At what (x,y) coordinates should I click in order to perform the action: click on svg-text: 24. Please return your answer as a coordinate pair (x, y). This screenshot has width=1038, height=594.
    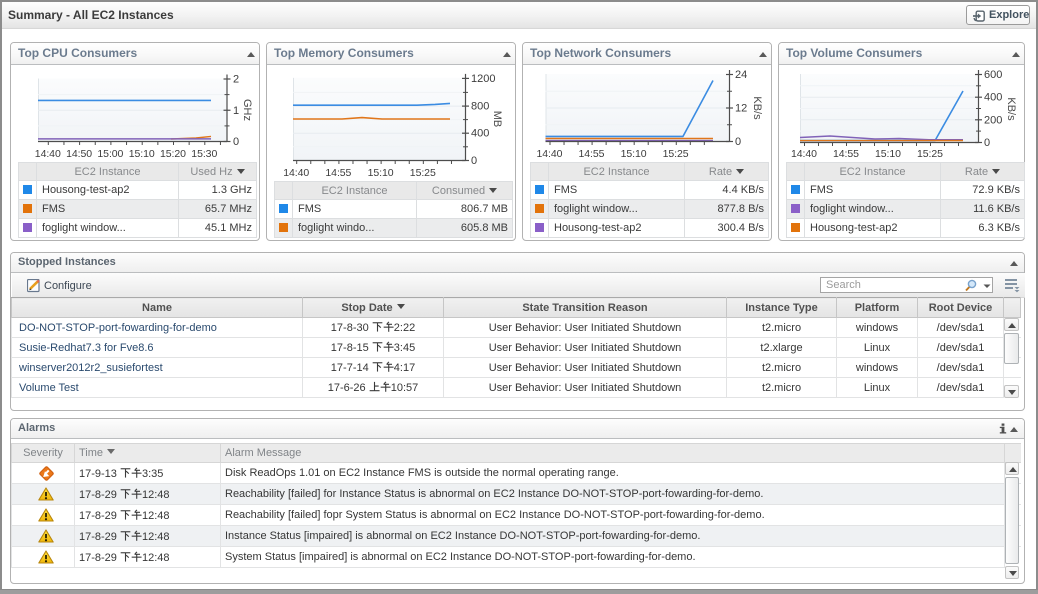
    Looking at the image, I should click on (741, 75).